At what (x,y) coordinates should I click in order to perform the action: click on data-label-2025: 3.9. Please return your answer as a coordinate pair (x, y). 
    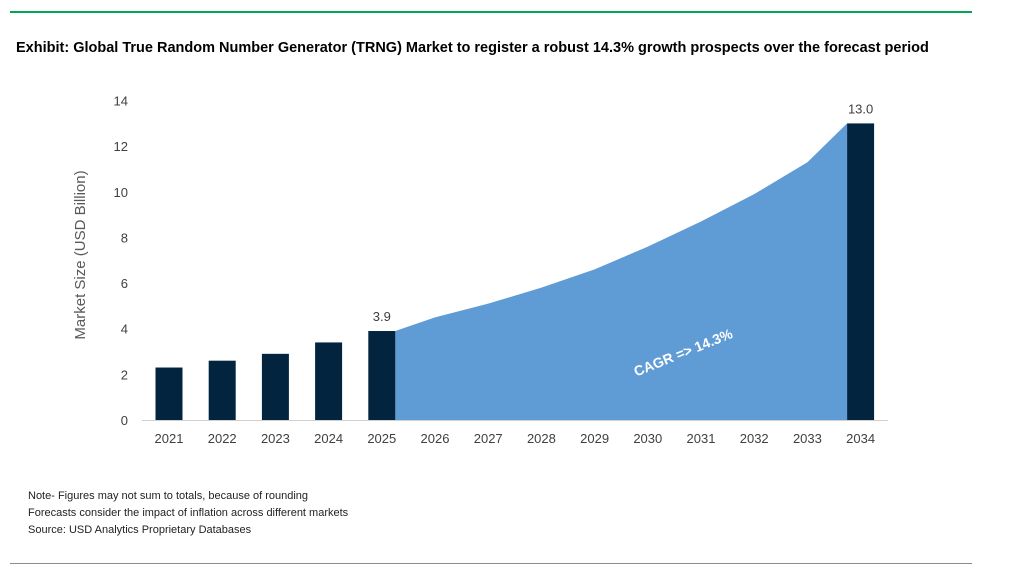
    Looking at the image, I should click on (382, 316).